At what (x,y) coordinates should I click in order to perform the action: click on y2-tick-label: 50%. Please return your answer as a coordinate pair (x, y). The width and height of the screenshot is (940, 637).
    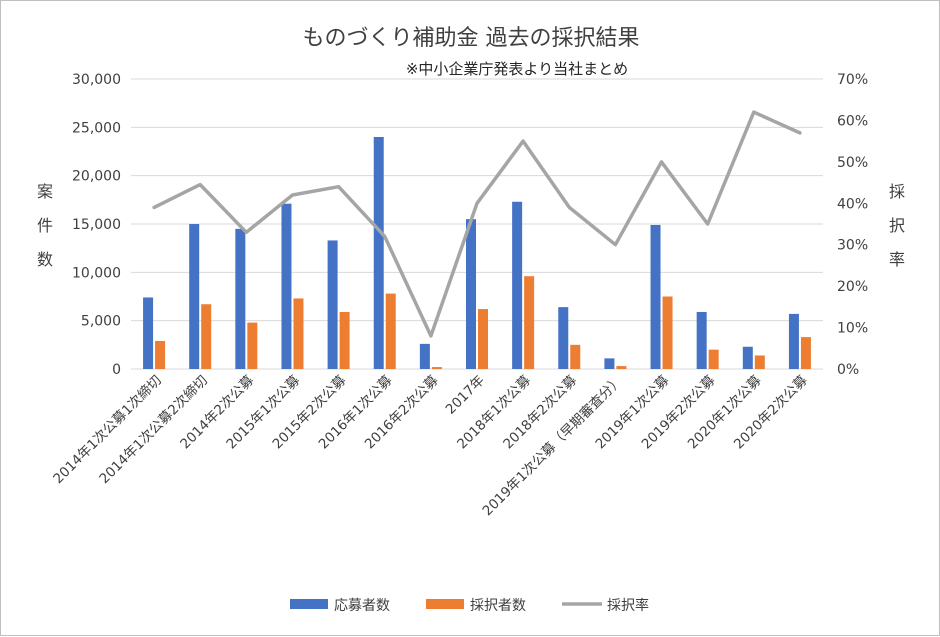
    Looking at the image, I should click on (852, 163).